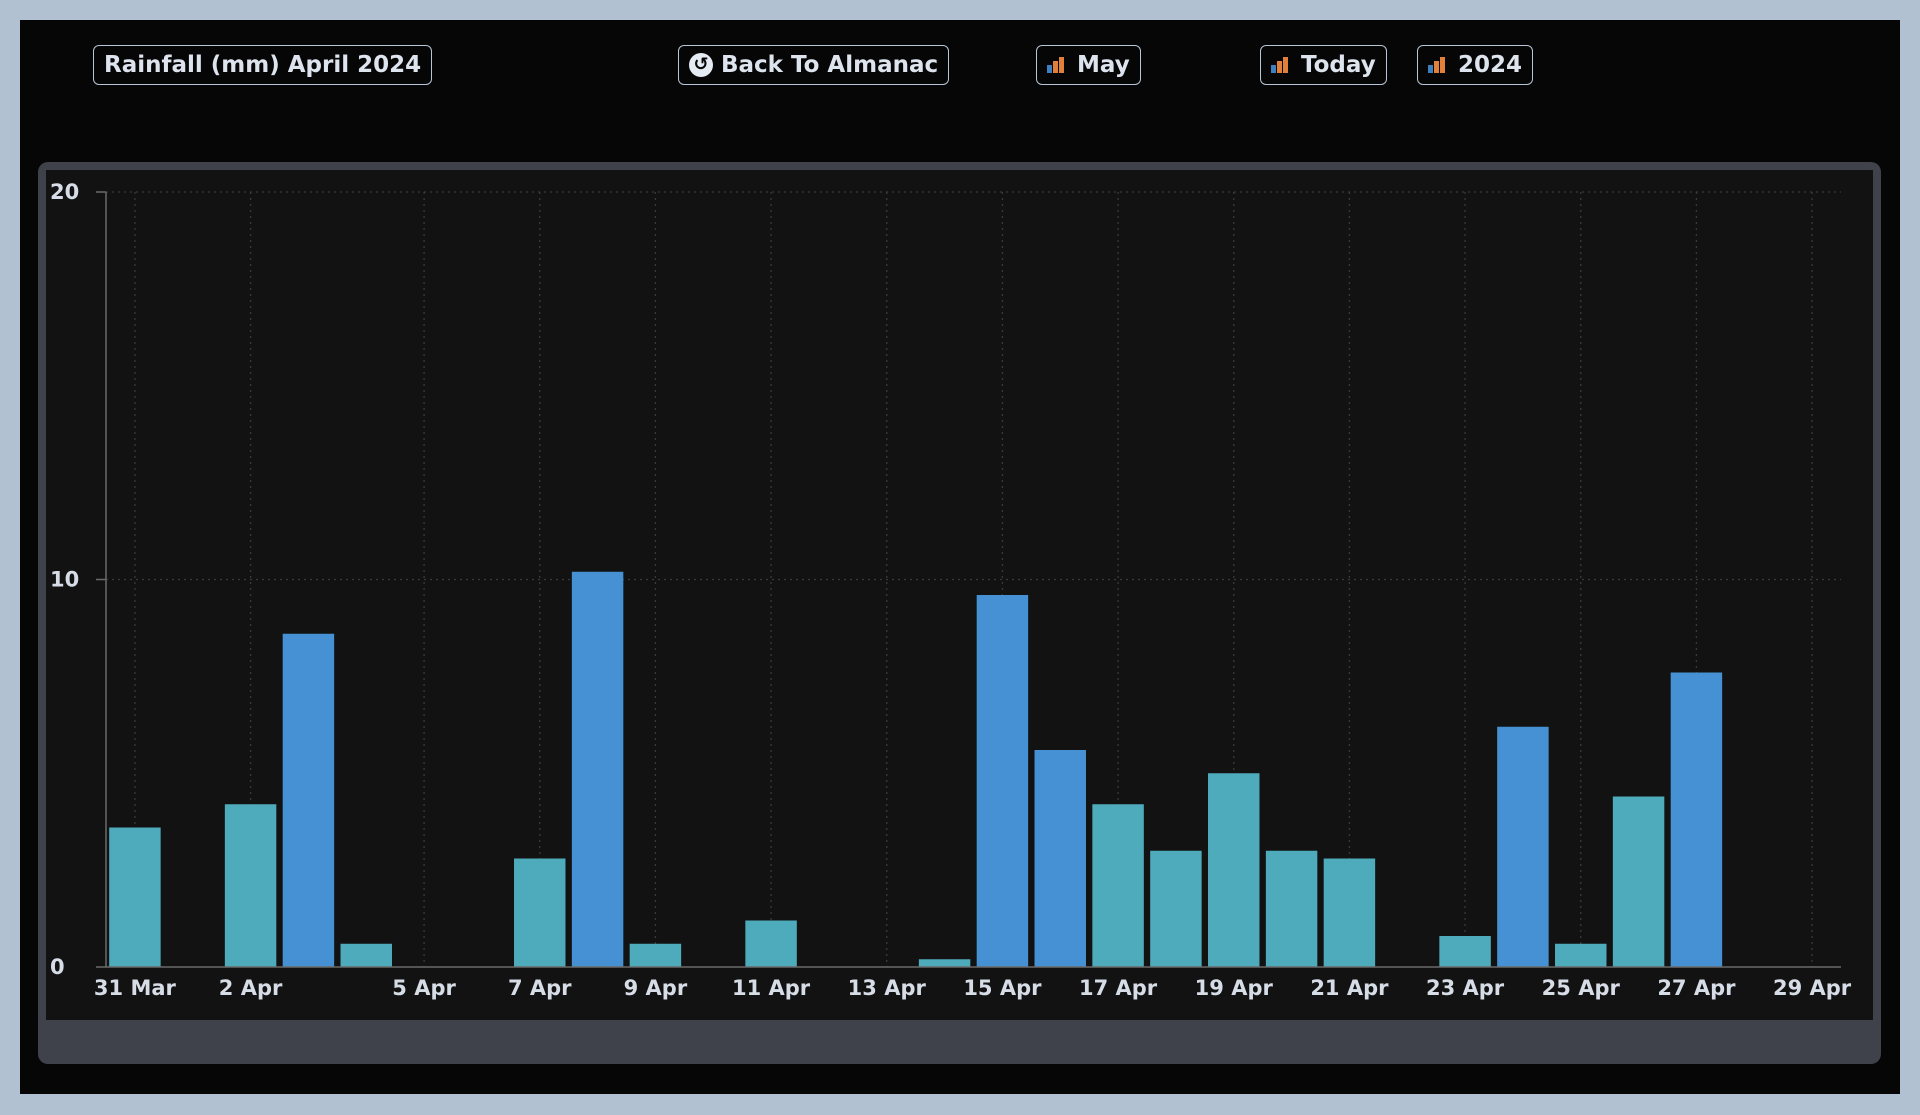 The height and width of the screenshot is (1115, 1920). Describe the element at coordinates (1490, 65) in the screenshot. I see `year-label: 2024` at that location.